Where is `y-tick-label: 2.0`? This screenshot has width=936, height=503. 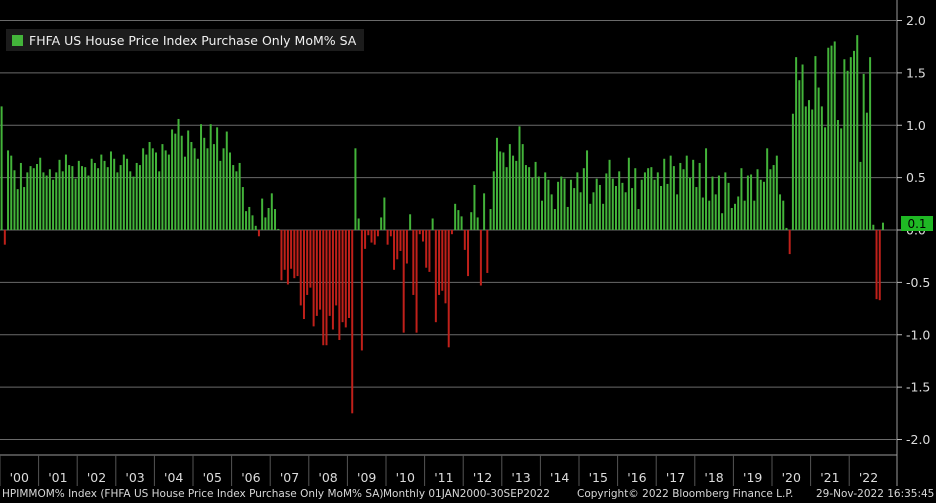 y-tick-label: 2.0 is located at coordinates (916, 20).